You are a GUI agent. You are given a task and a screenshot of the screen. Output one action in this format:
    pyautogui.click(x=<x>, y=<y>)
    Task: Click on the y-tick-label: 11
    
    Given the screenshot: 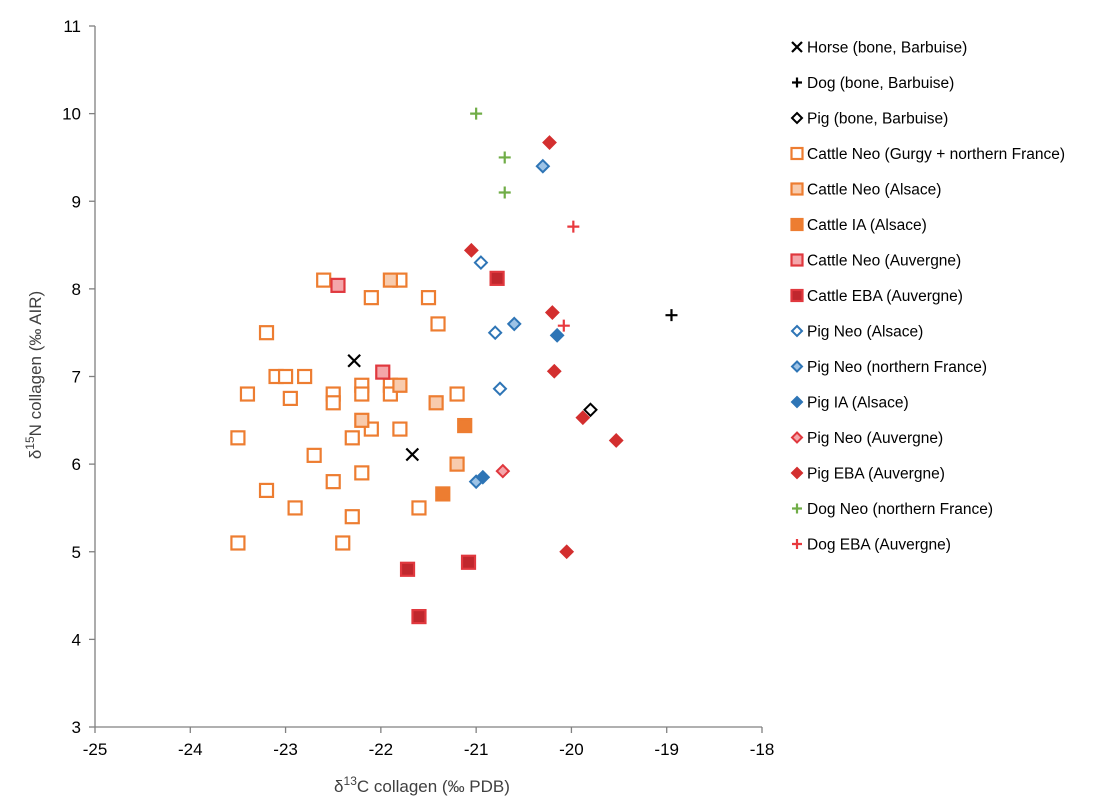 What is the action you would take?
    pyautogui.click(x=72, y=26)
    